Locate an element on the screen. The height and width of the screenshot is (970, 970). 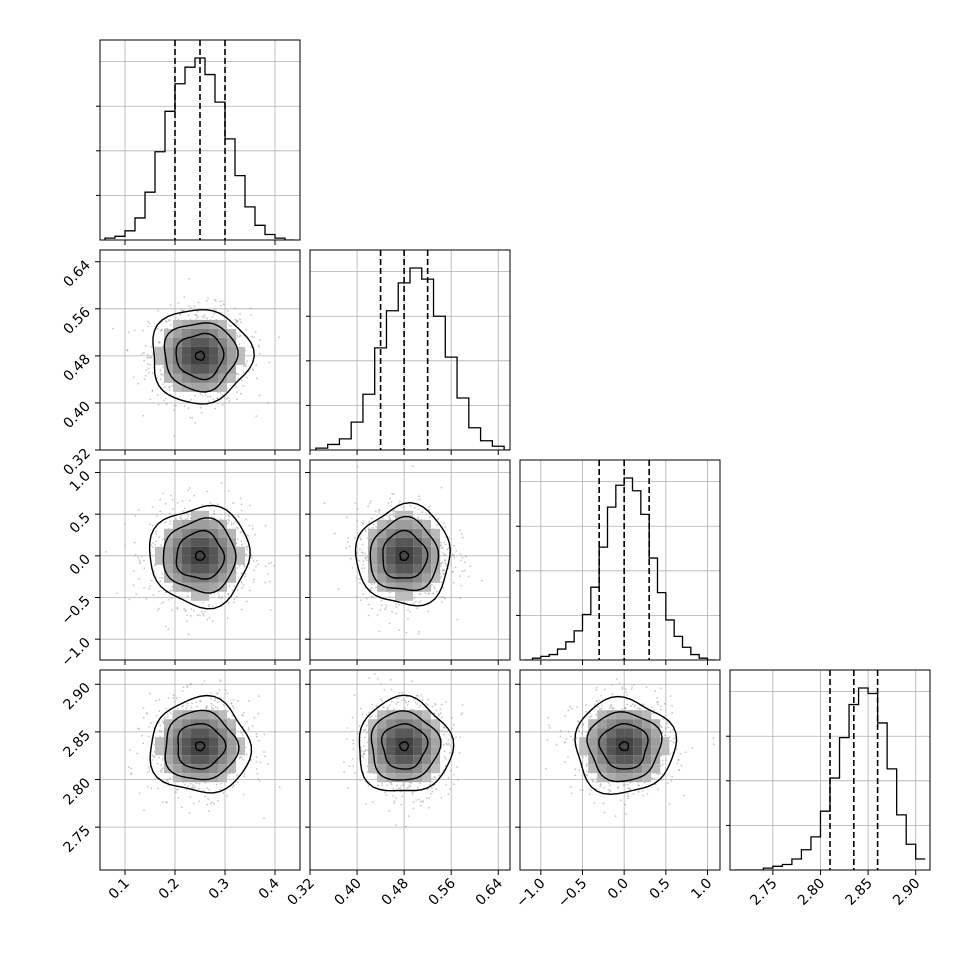
x-tick-label: 0.4 is located at coordinates (269, 888).